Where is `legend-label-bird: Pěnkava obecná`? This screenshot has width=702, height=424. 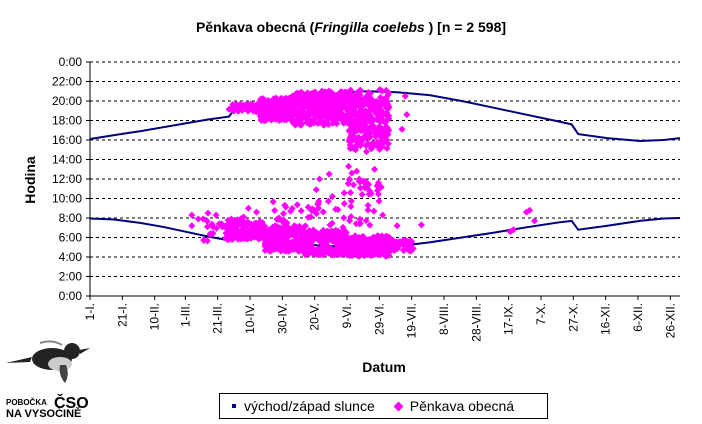
legend-label-bird: Pěnkava obecná is located at coordinates (462, 406).